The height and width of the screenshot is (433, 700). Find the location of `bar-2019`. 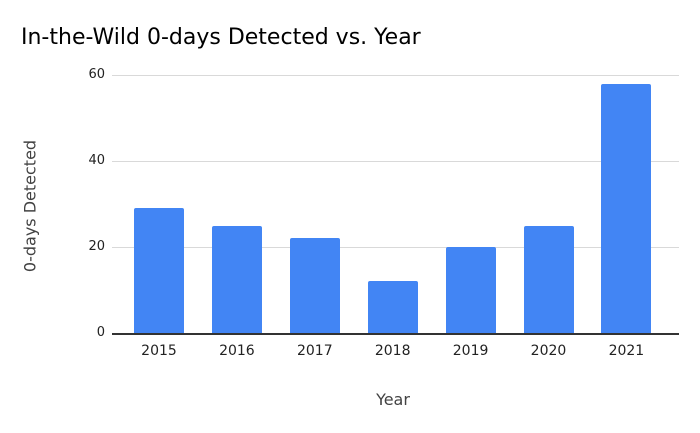

bar-2019 is located at coordinates (470, 290).